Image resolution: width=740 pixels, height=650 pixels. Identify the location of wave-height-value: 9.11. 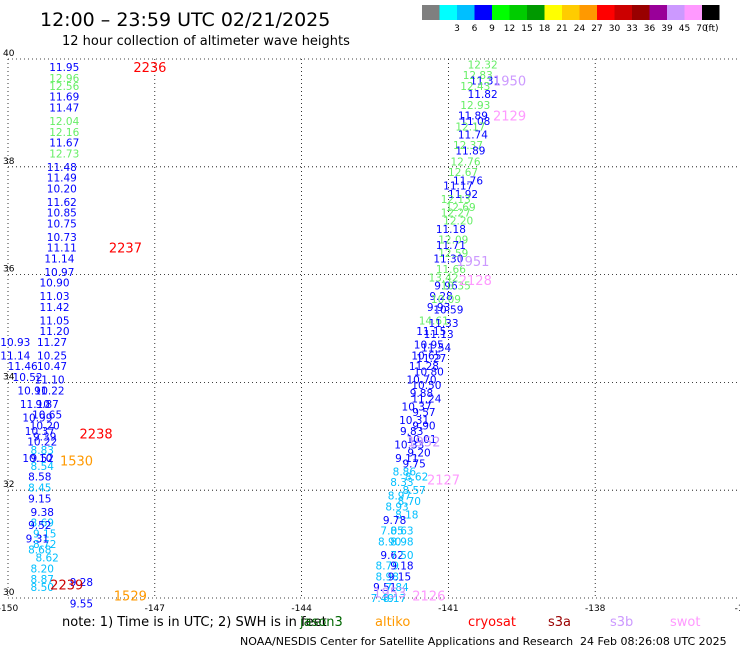
(406, 459).